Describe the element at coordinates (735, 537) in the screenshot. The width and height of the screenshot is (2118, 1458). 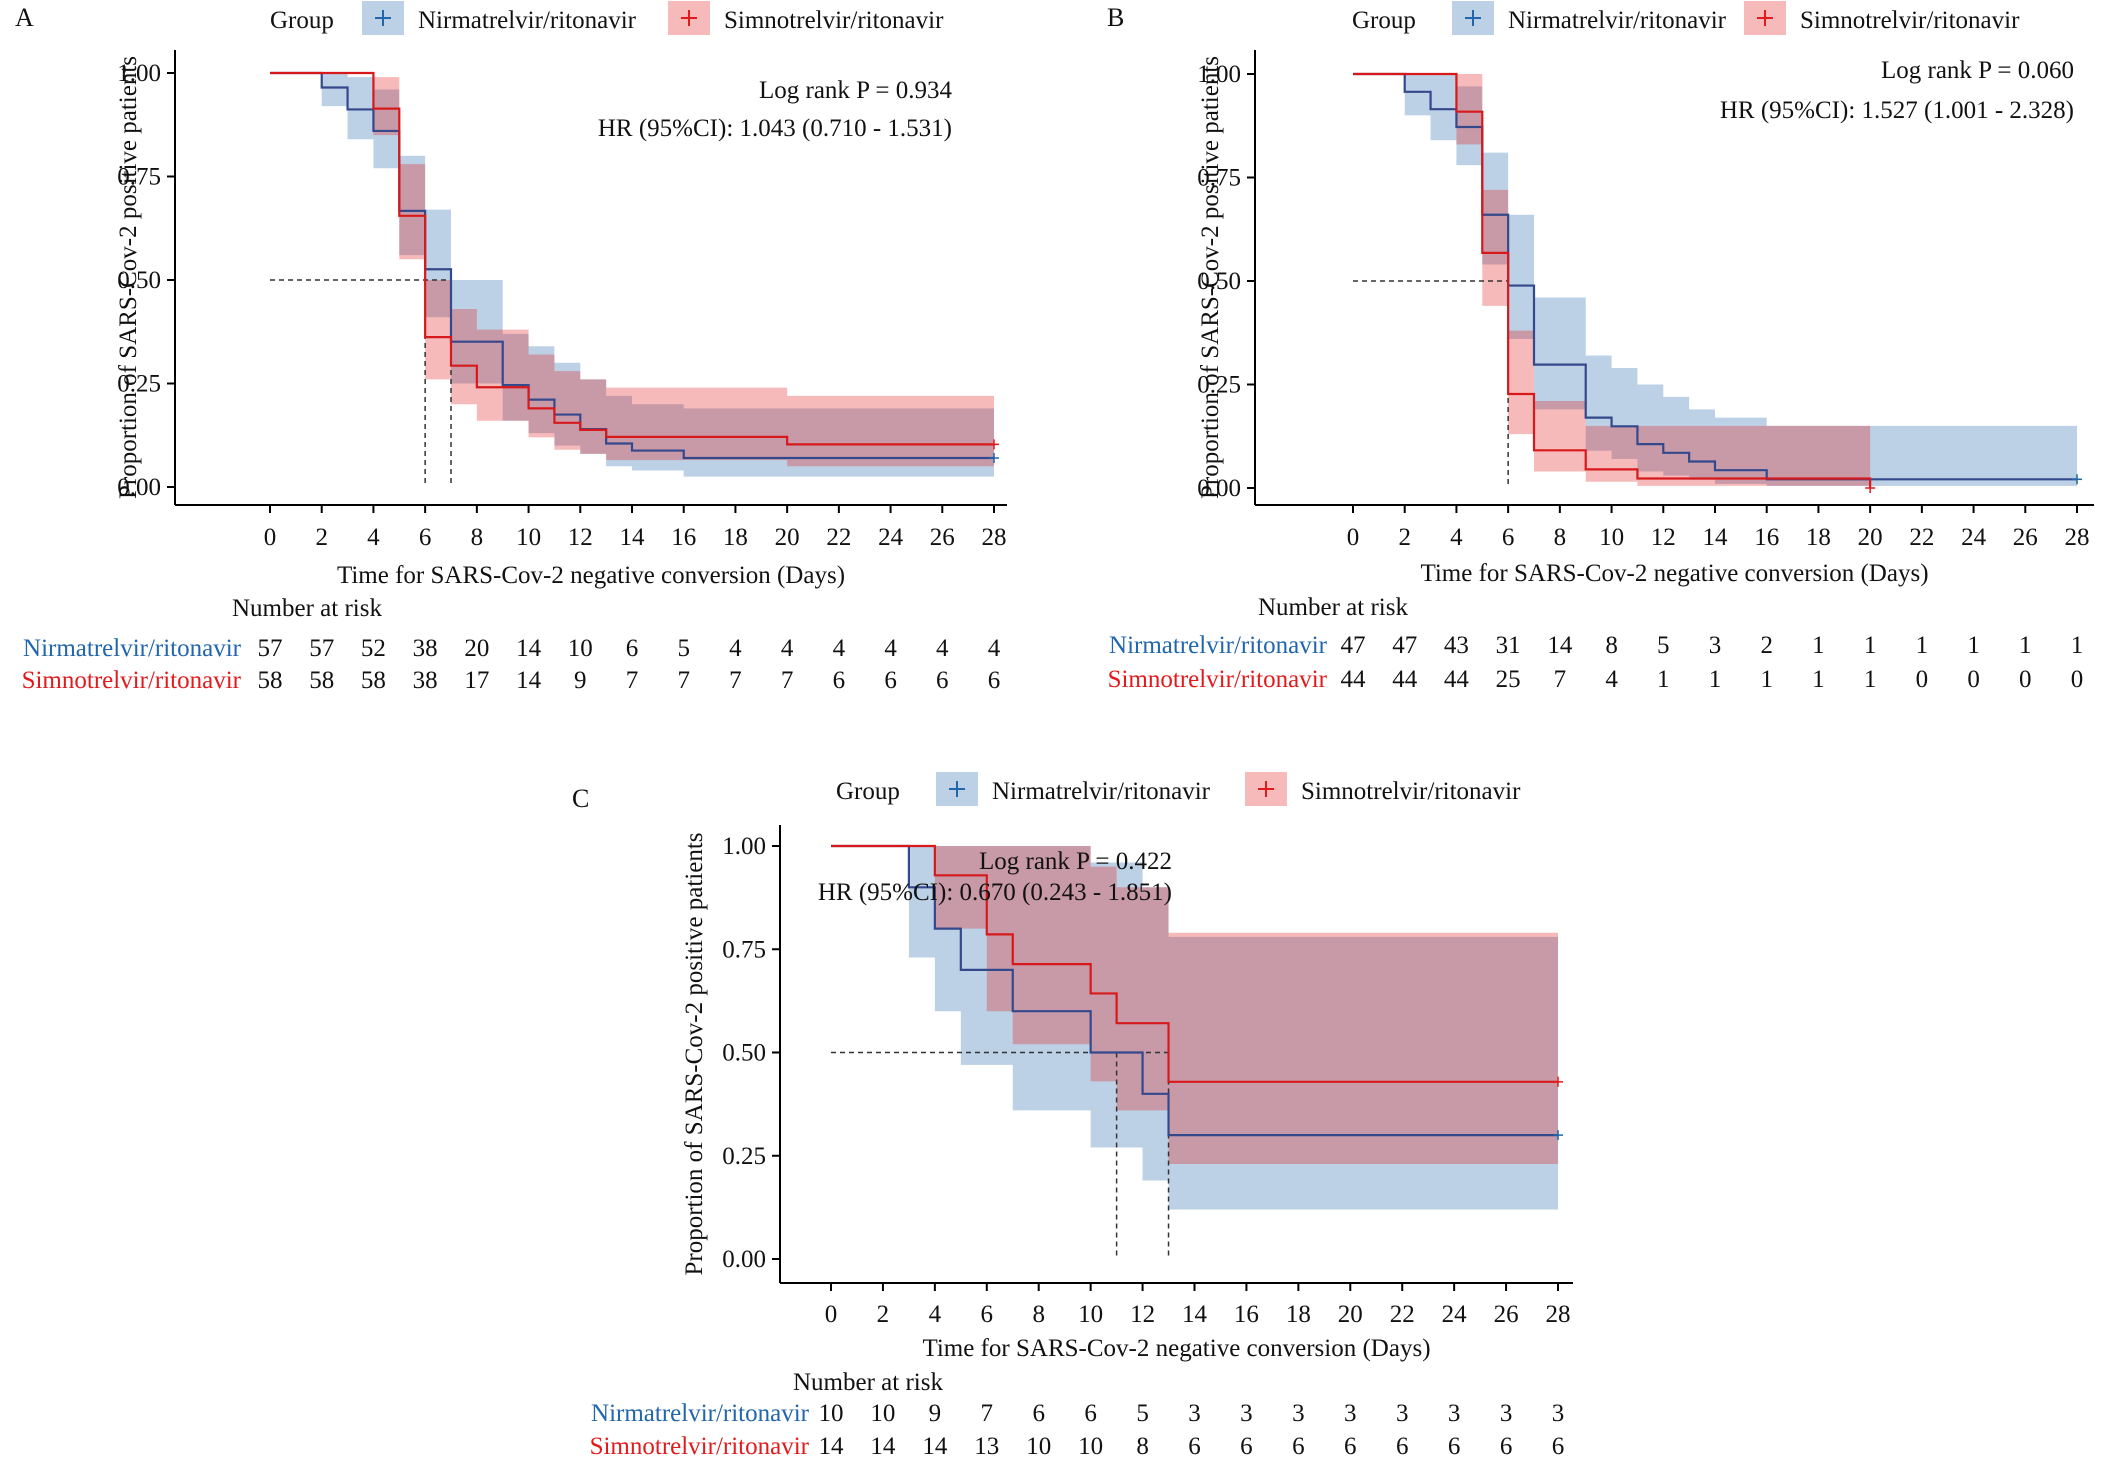
I see `x-tick-label: 18` at that location.